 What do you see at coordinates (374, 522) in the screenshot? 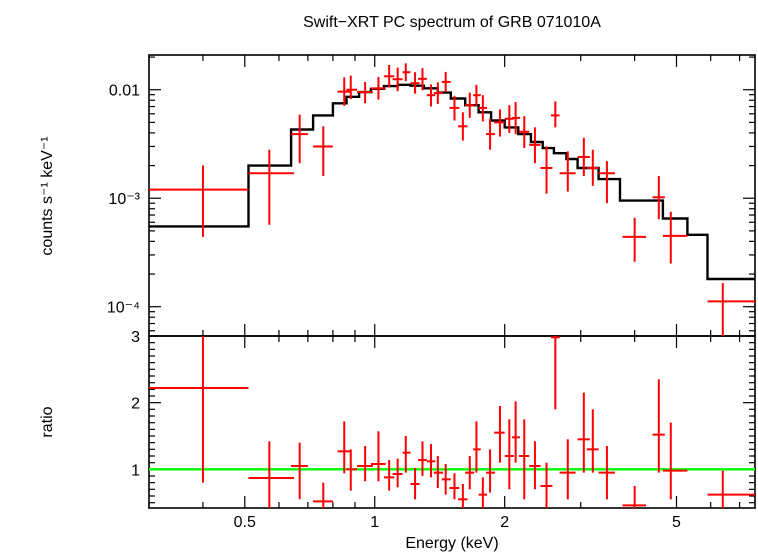
I see `x-tick-label: 1` at bounding box center [374, 522].